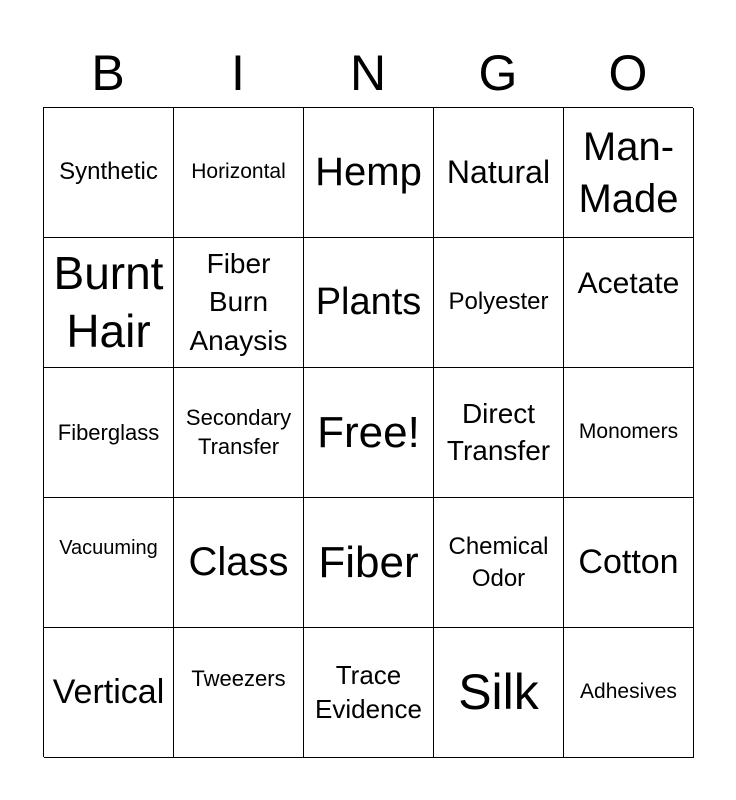 This screenshot has width=736, height=800. What do you see at coordinates (109, 693) in the screenshot?
I see `bingo-cell: Vertical` at bounding box center [109, 693].